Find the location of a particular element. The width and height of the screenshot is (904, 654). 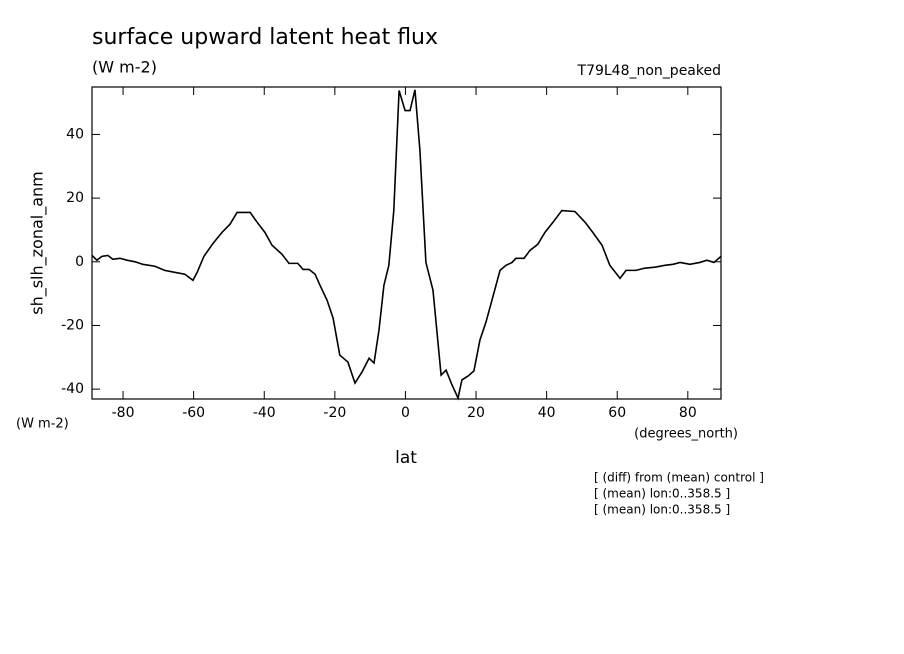

chart-title: surface upward latent heat flux is located at coordinates (265, 37).